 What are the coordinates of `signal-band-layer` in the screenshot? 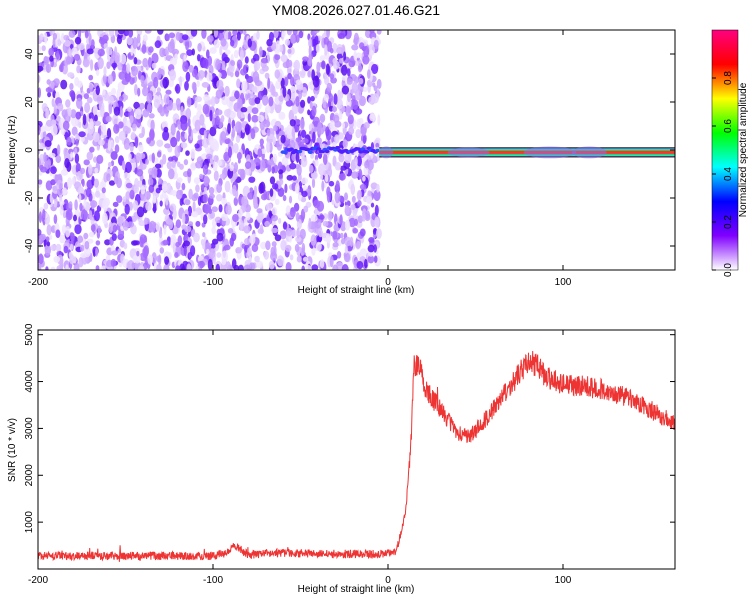 It's located at (527, 152).